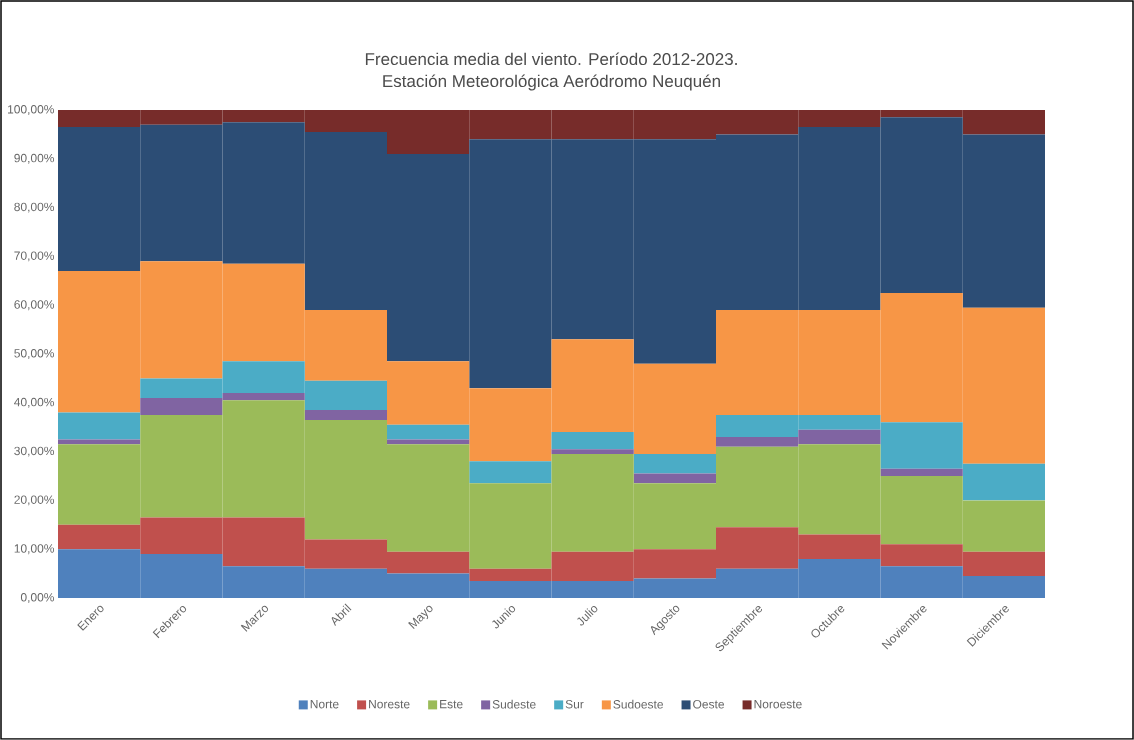 Image resolution: width=1134 pixels, height=740 pixels. I want to click on legend-label: Noroeste, so click(778, 704).